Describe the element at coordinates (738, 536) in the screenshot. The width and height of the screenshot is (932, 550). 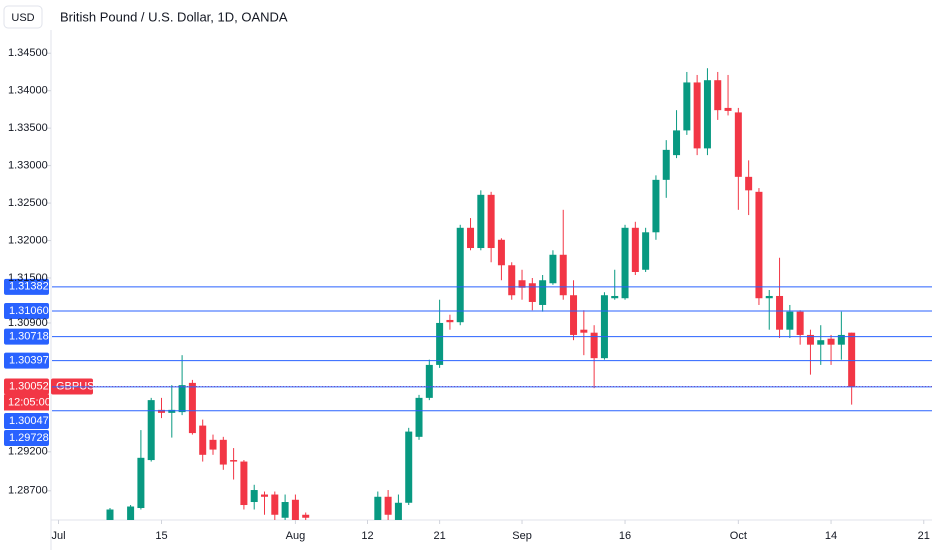
I see `x-tick-label: Oct` at that location.